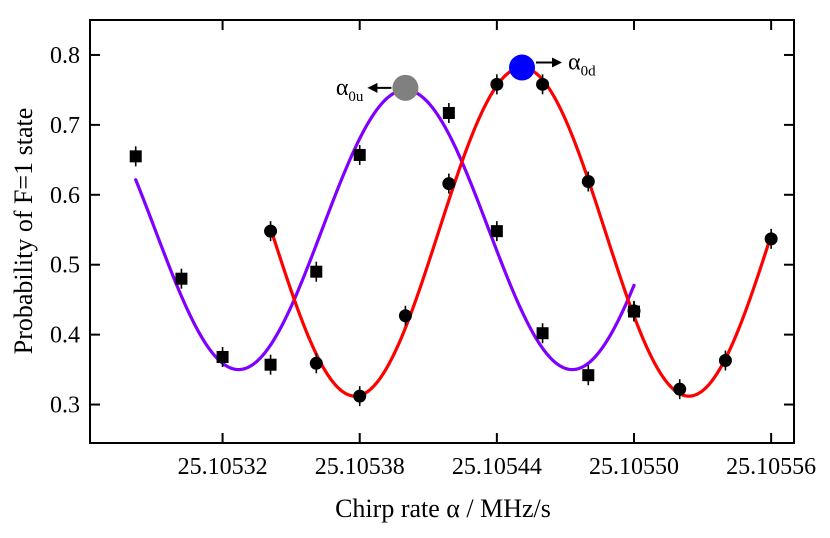 This screenshot has height=538, width=830. Describe the element at coordinates (589, 72) in the screenshot. I see `alpha-0d-subscript: 0d` at that location.